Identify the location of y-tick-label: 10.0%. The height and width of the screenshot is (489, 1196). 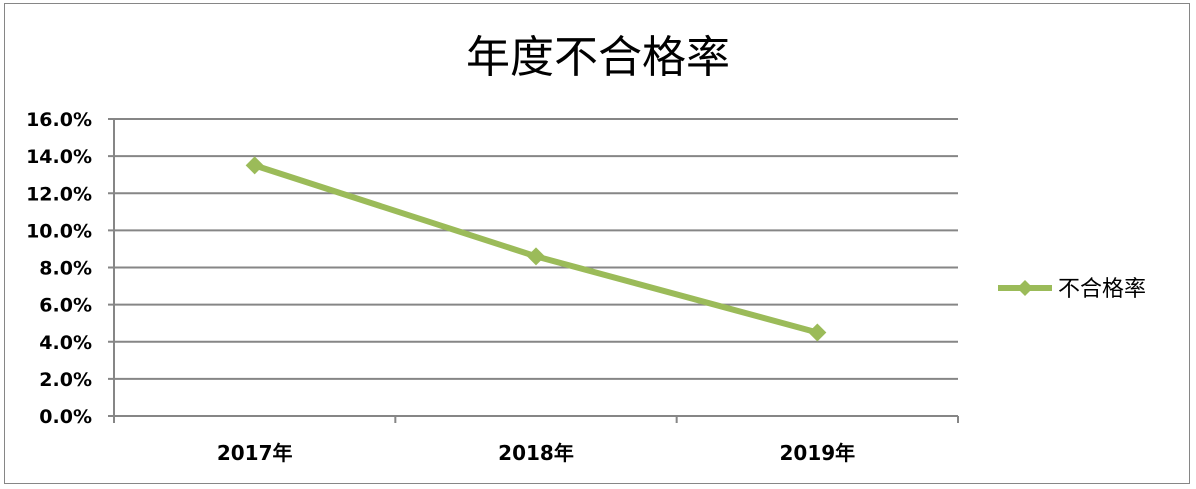
(59, 231).